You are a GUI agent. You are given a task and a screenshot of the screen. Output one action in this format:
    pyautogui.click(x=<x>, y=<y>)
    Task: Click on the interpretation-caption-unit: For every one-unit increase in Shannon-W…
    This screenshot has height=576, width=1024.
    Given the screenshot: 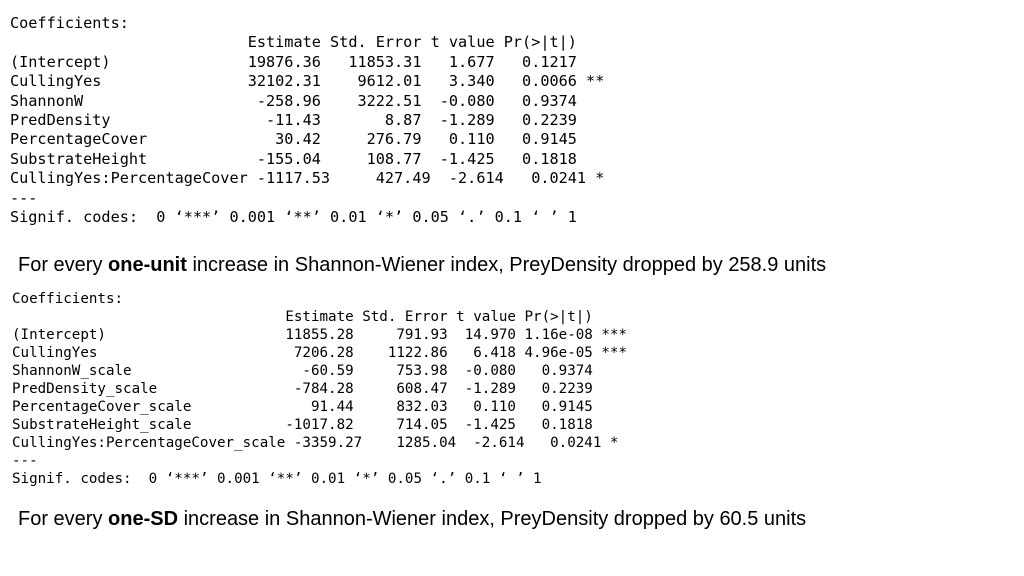 What is the action you would take?
    pyautogui.click(x=422, y=265)
    